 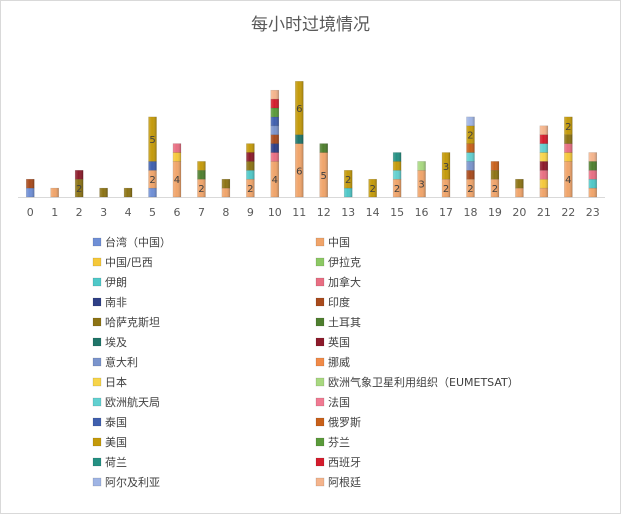 I want to click on legend-label: 哈萨克斯坦, so click(x=132, y=322).